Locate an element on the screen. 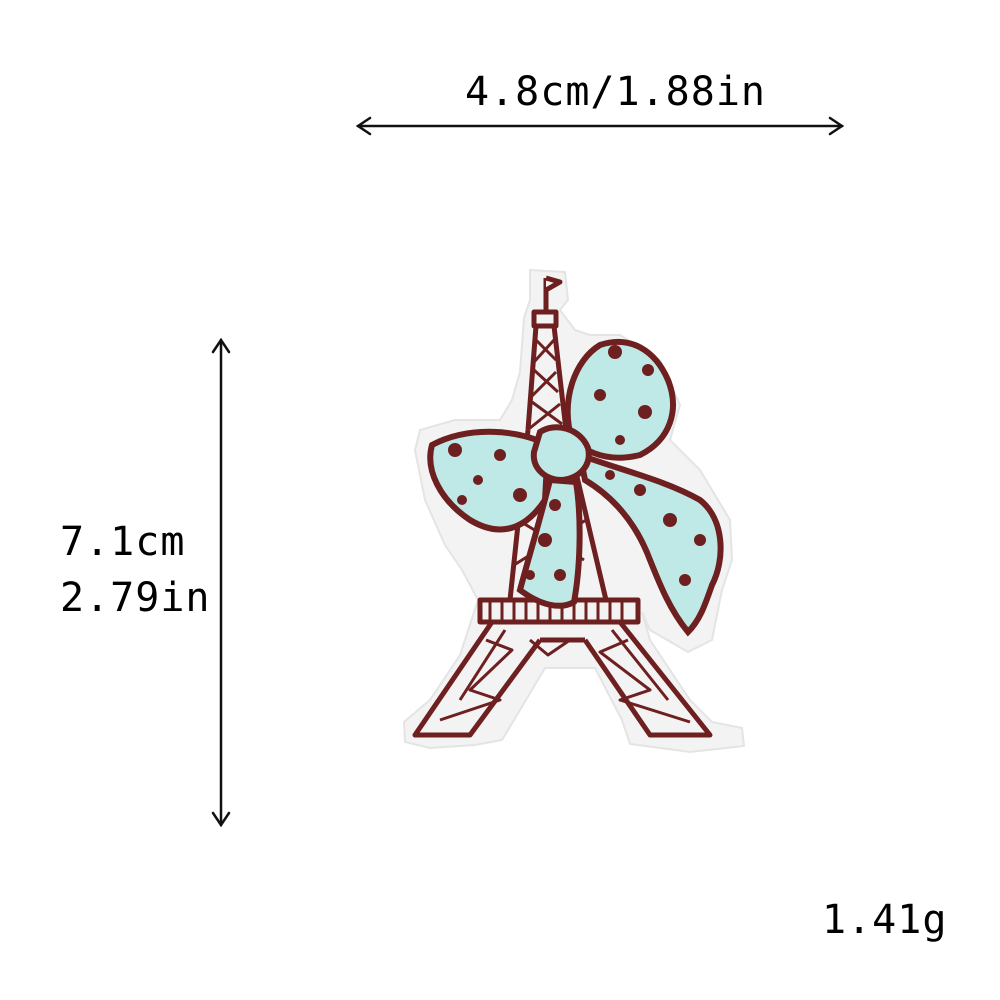 The width and height of the screenshot is (1000, 1000). bow-right-tail is located at coordinates (649, 543).